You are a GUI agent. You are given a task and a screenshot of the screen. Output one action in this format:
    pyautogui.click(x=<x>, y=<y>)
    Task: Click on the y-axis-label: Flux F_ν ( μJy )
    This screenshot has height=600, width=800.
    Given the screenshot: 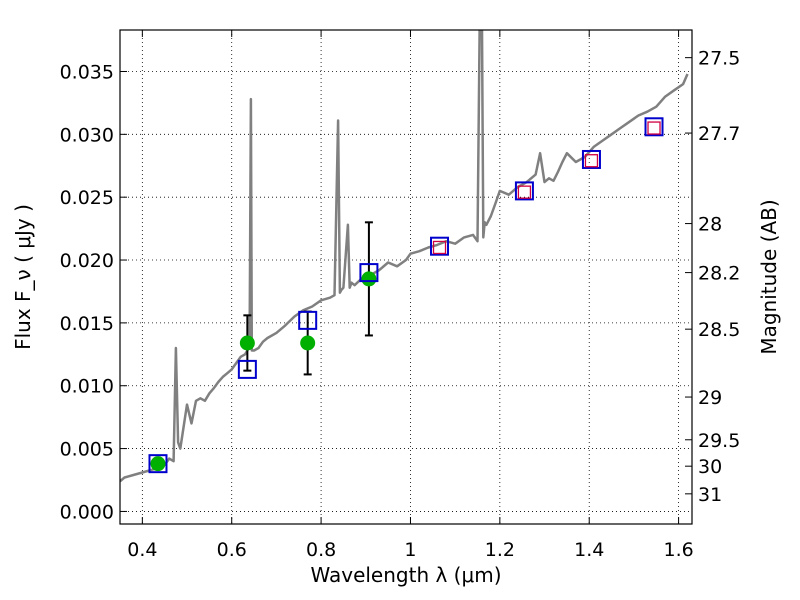 What is the action you would take?
    pyautogui.click(x=23, y=277)
    